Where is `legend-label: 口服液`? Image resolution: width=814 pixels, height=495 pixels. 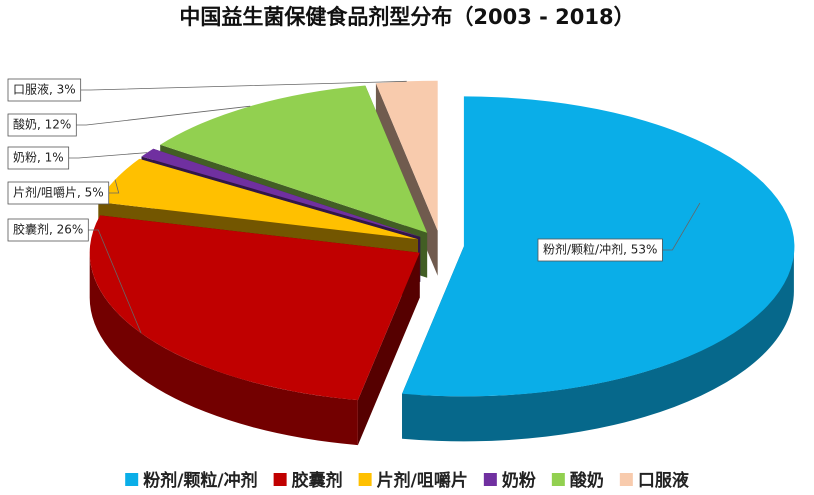
legend-label: 口服液 is located at coordinates (663, 480).